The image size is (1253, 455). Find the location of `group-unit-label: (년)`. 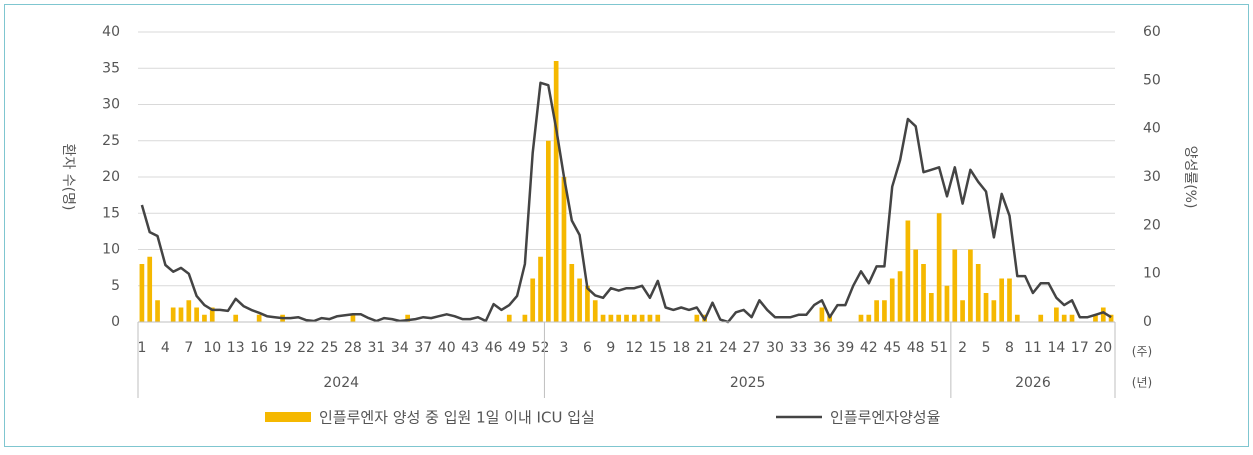

group-unit-label: (년) is located at coordinates (1142, 383).